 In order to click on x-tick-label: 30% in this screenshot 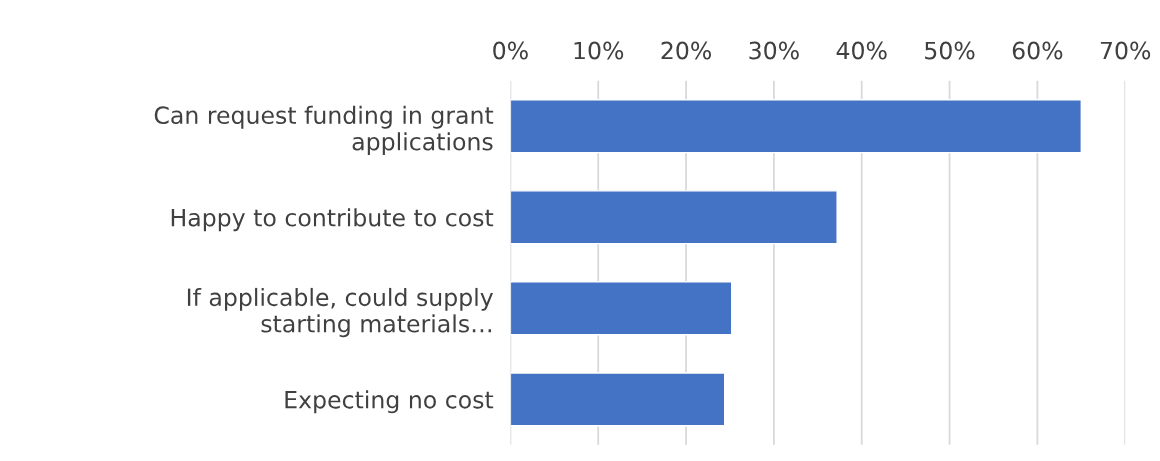, I will do `click(774, 50)`.